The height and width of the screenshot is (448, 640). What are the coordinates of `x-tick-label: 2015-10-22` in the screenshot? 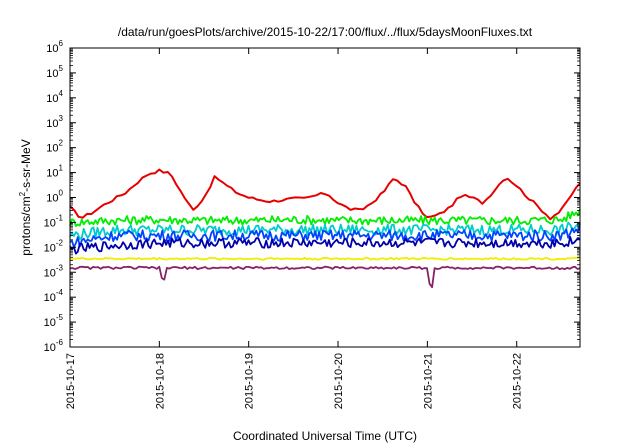 It's located at (518, 381).